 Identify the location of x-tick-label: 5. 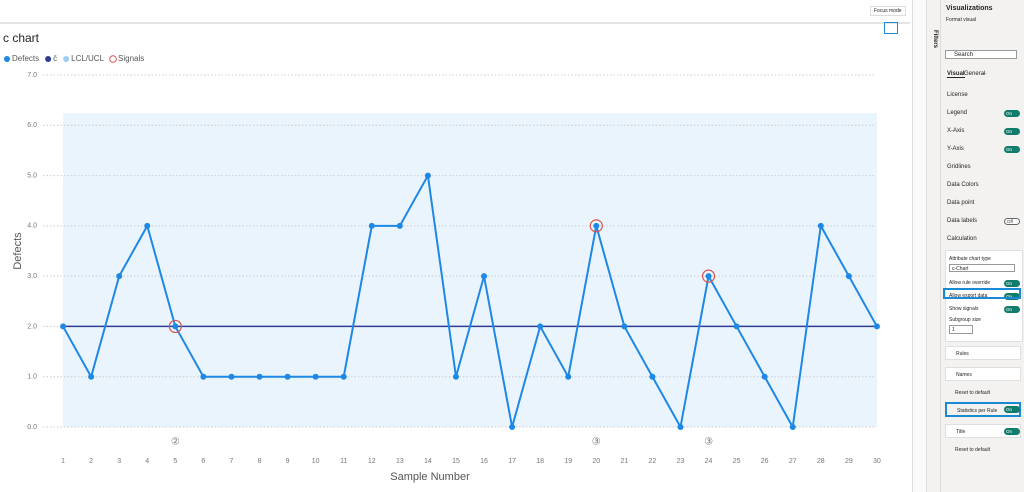
(175, 461).